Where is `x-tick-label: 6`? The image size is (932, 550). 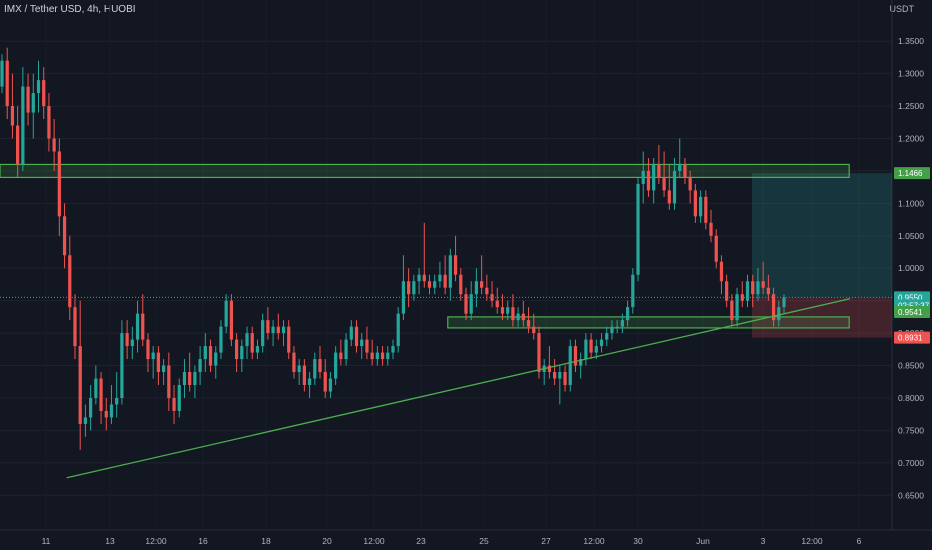 x-tick-label: 6 is located at coordinates (859, 541).